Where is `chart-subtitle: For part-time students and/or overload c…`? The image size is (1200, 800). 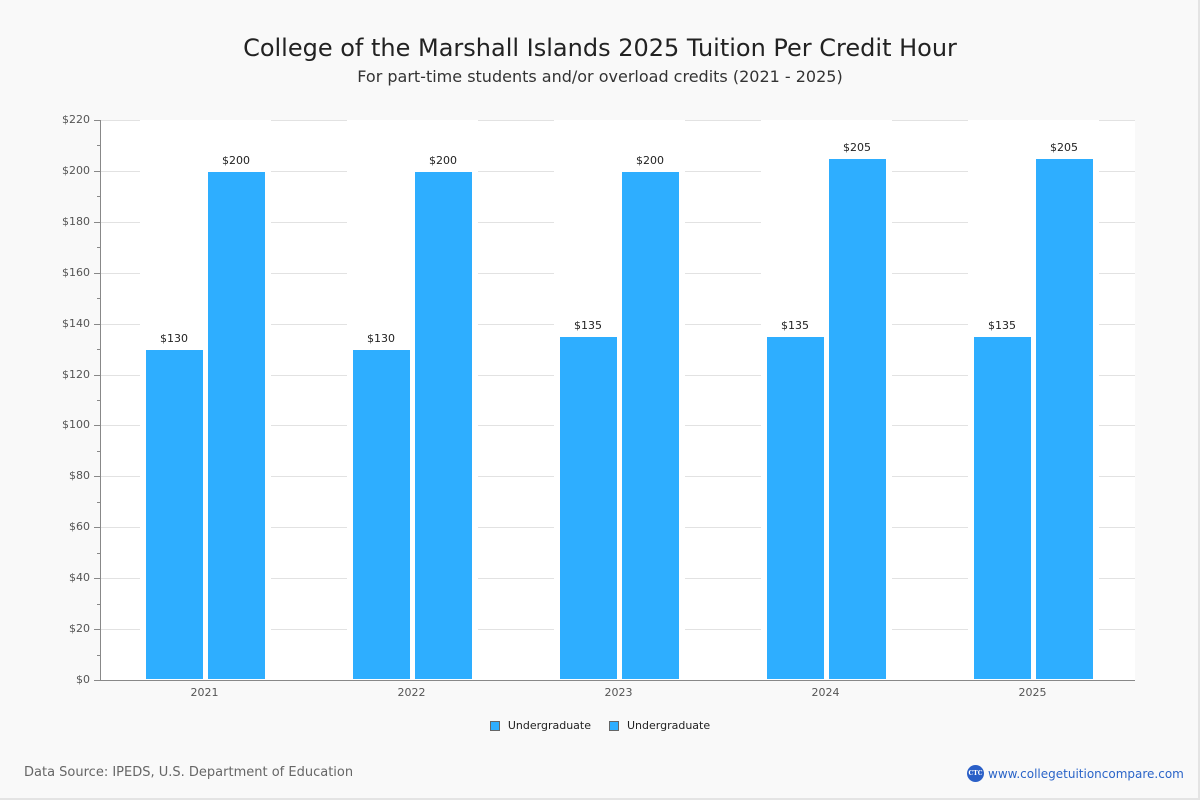
chart-subtitle: For part-time students and/or overload c… is located at coordinates (600, 76).